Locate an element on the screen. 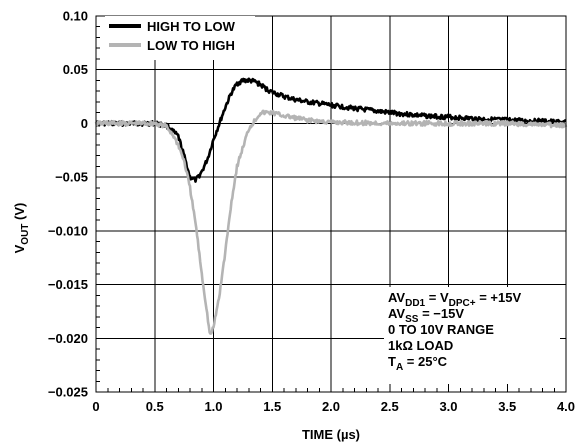  y-axis-title-main: V is located at coordinates (19, 248).